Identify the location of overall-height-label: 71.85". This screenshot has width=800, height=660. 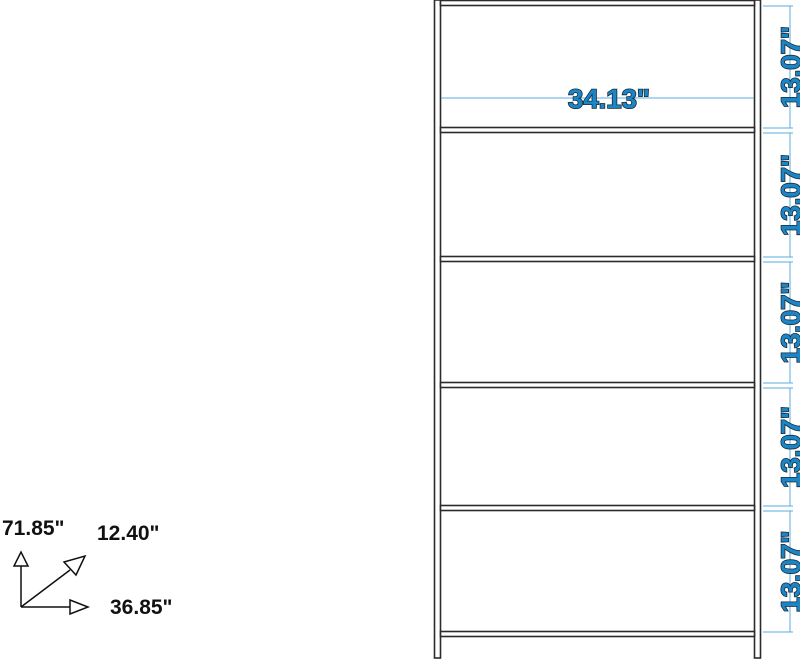
(33, 528).